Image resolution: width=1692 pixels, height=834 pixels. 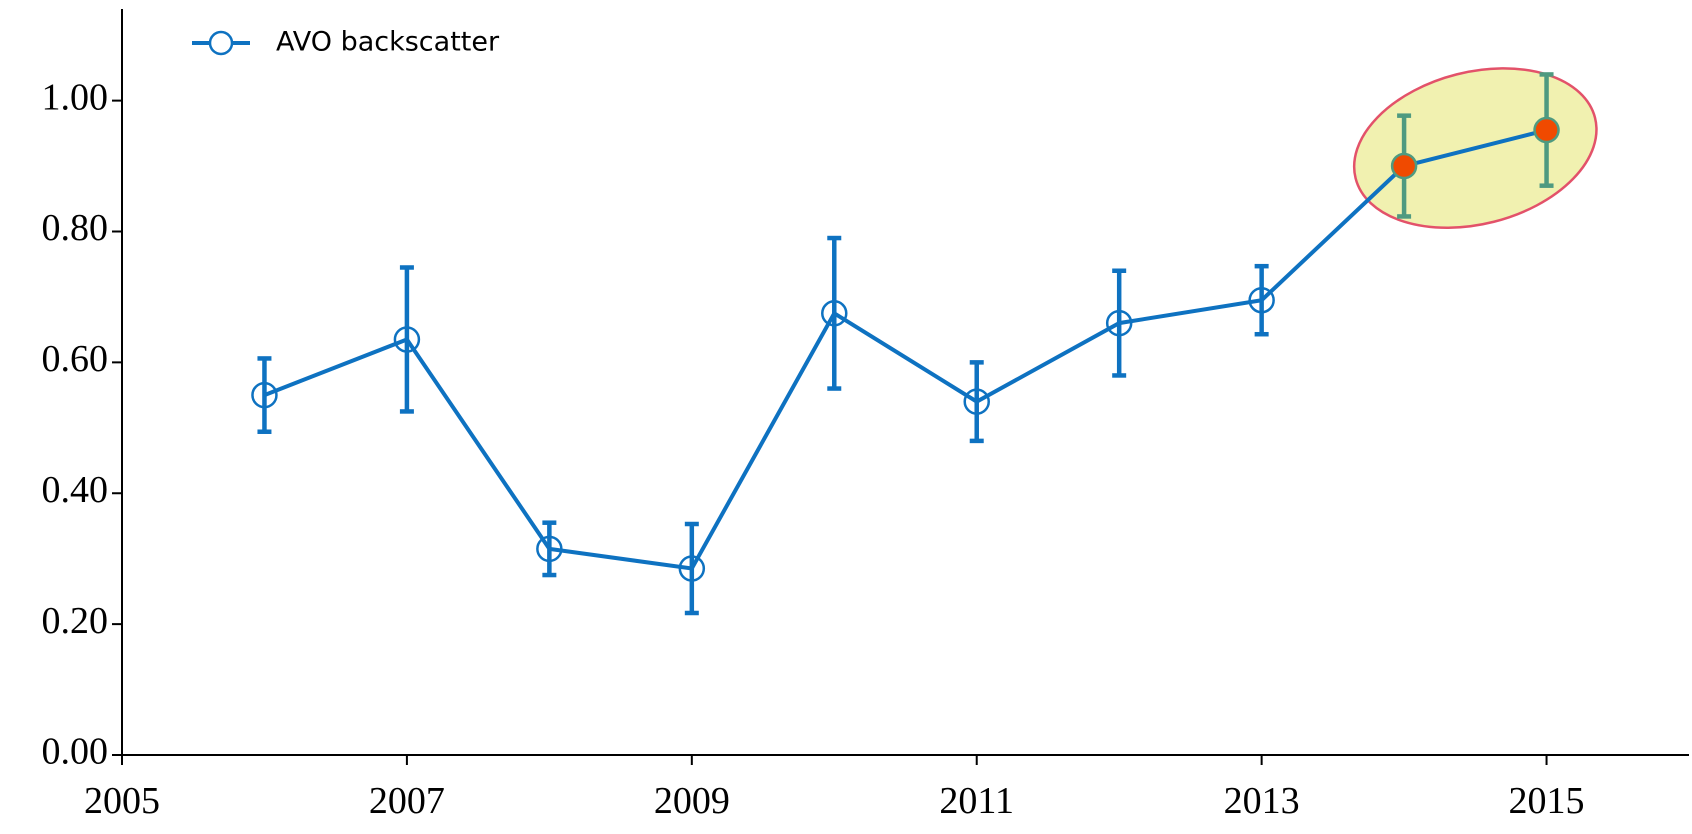 What do you see at coordinates (388, 42) in the screenshot?
I see `legend-label: AVO backscatter` at bounding box center [388, 42].